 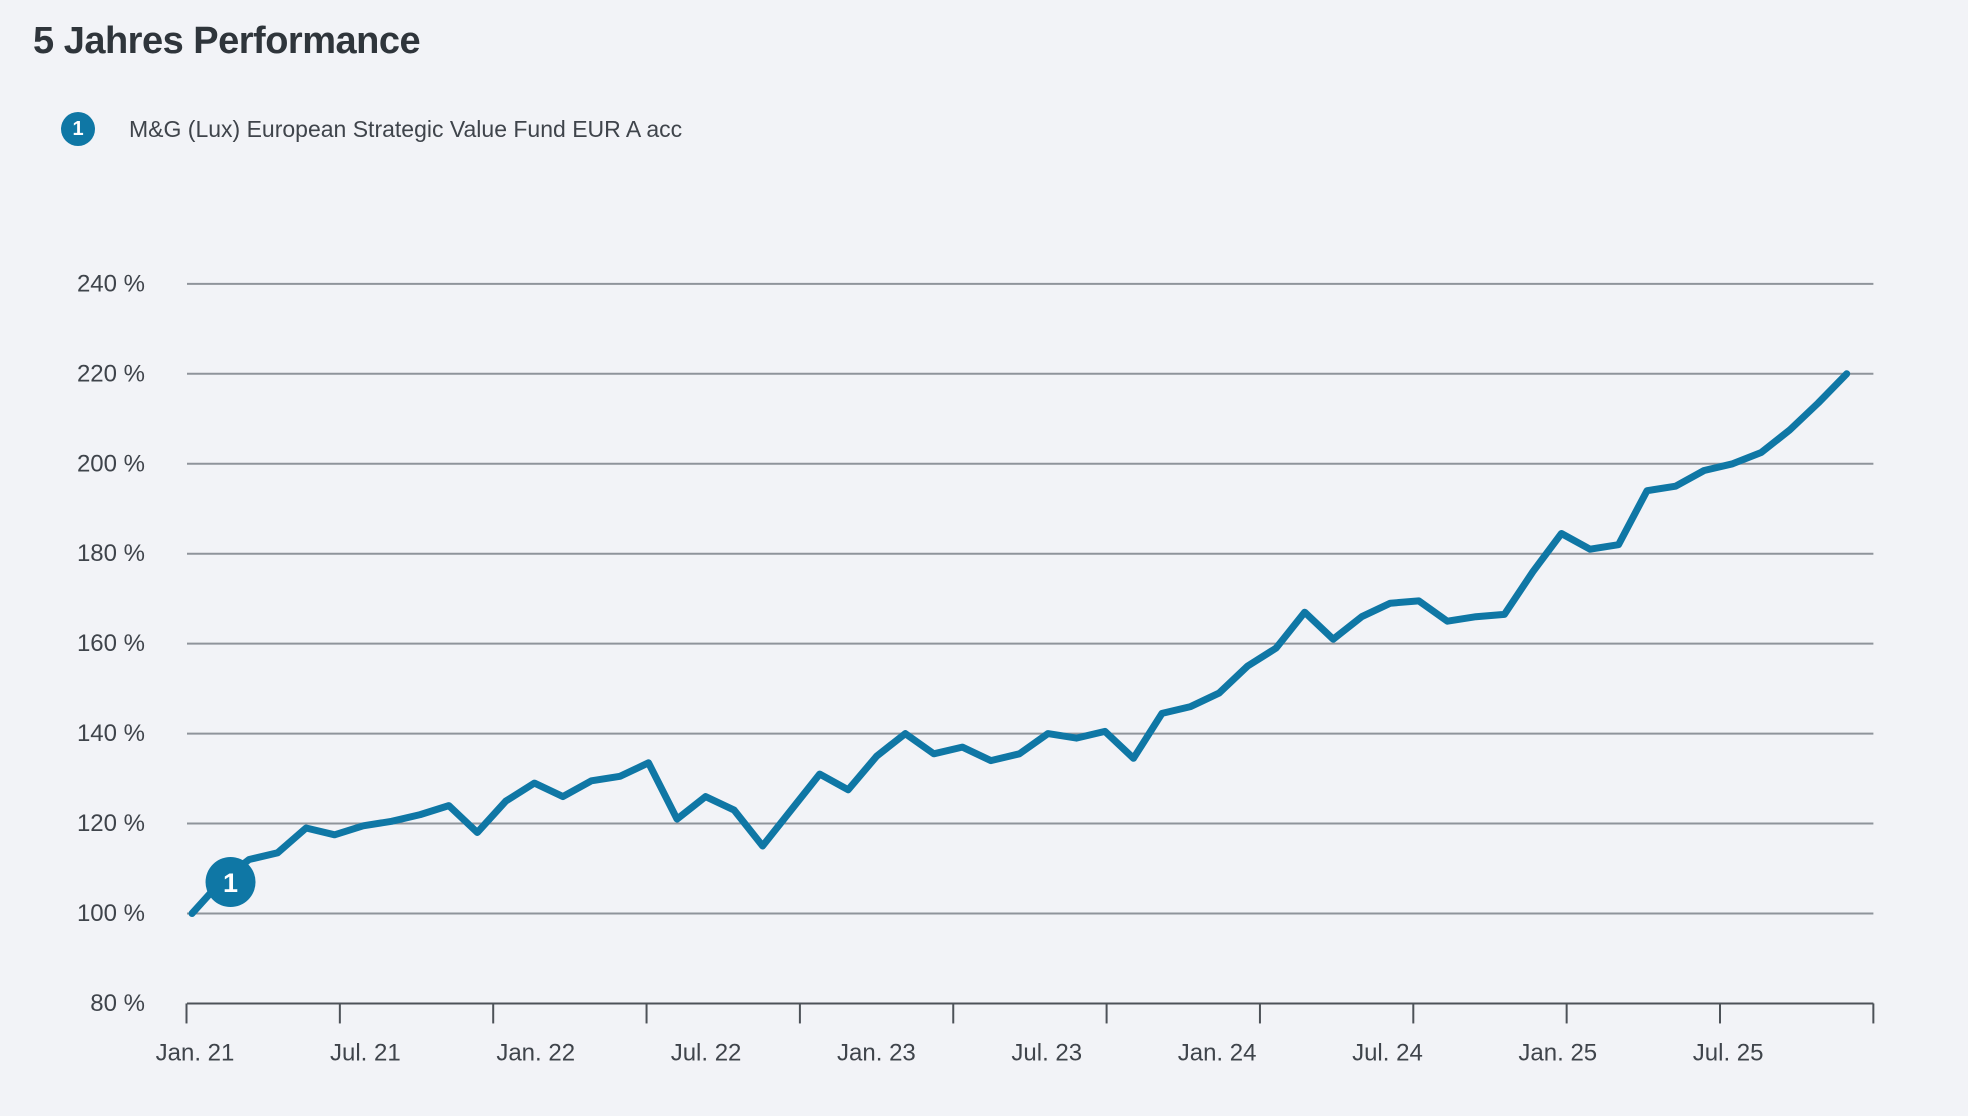 I want to click on x-axis-label: Jan. 22, so click(x=535, y=1053).